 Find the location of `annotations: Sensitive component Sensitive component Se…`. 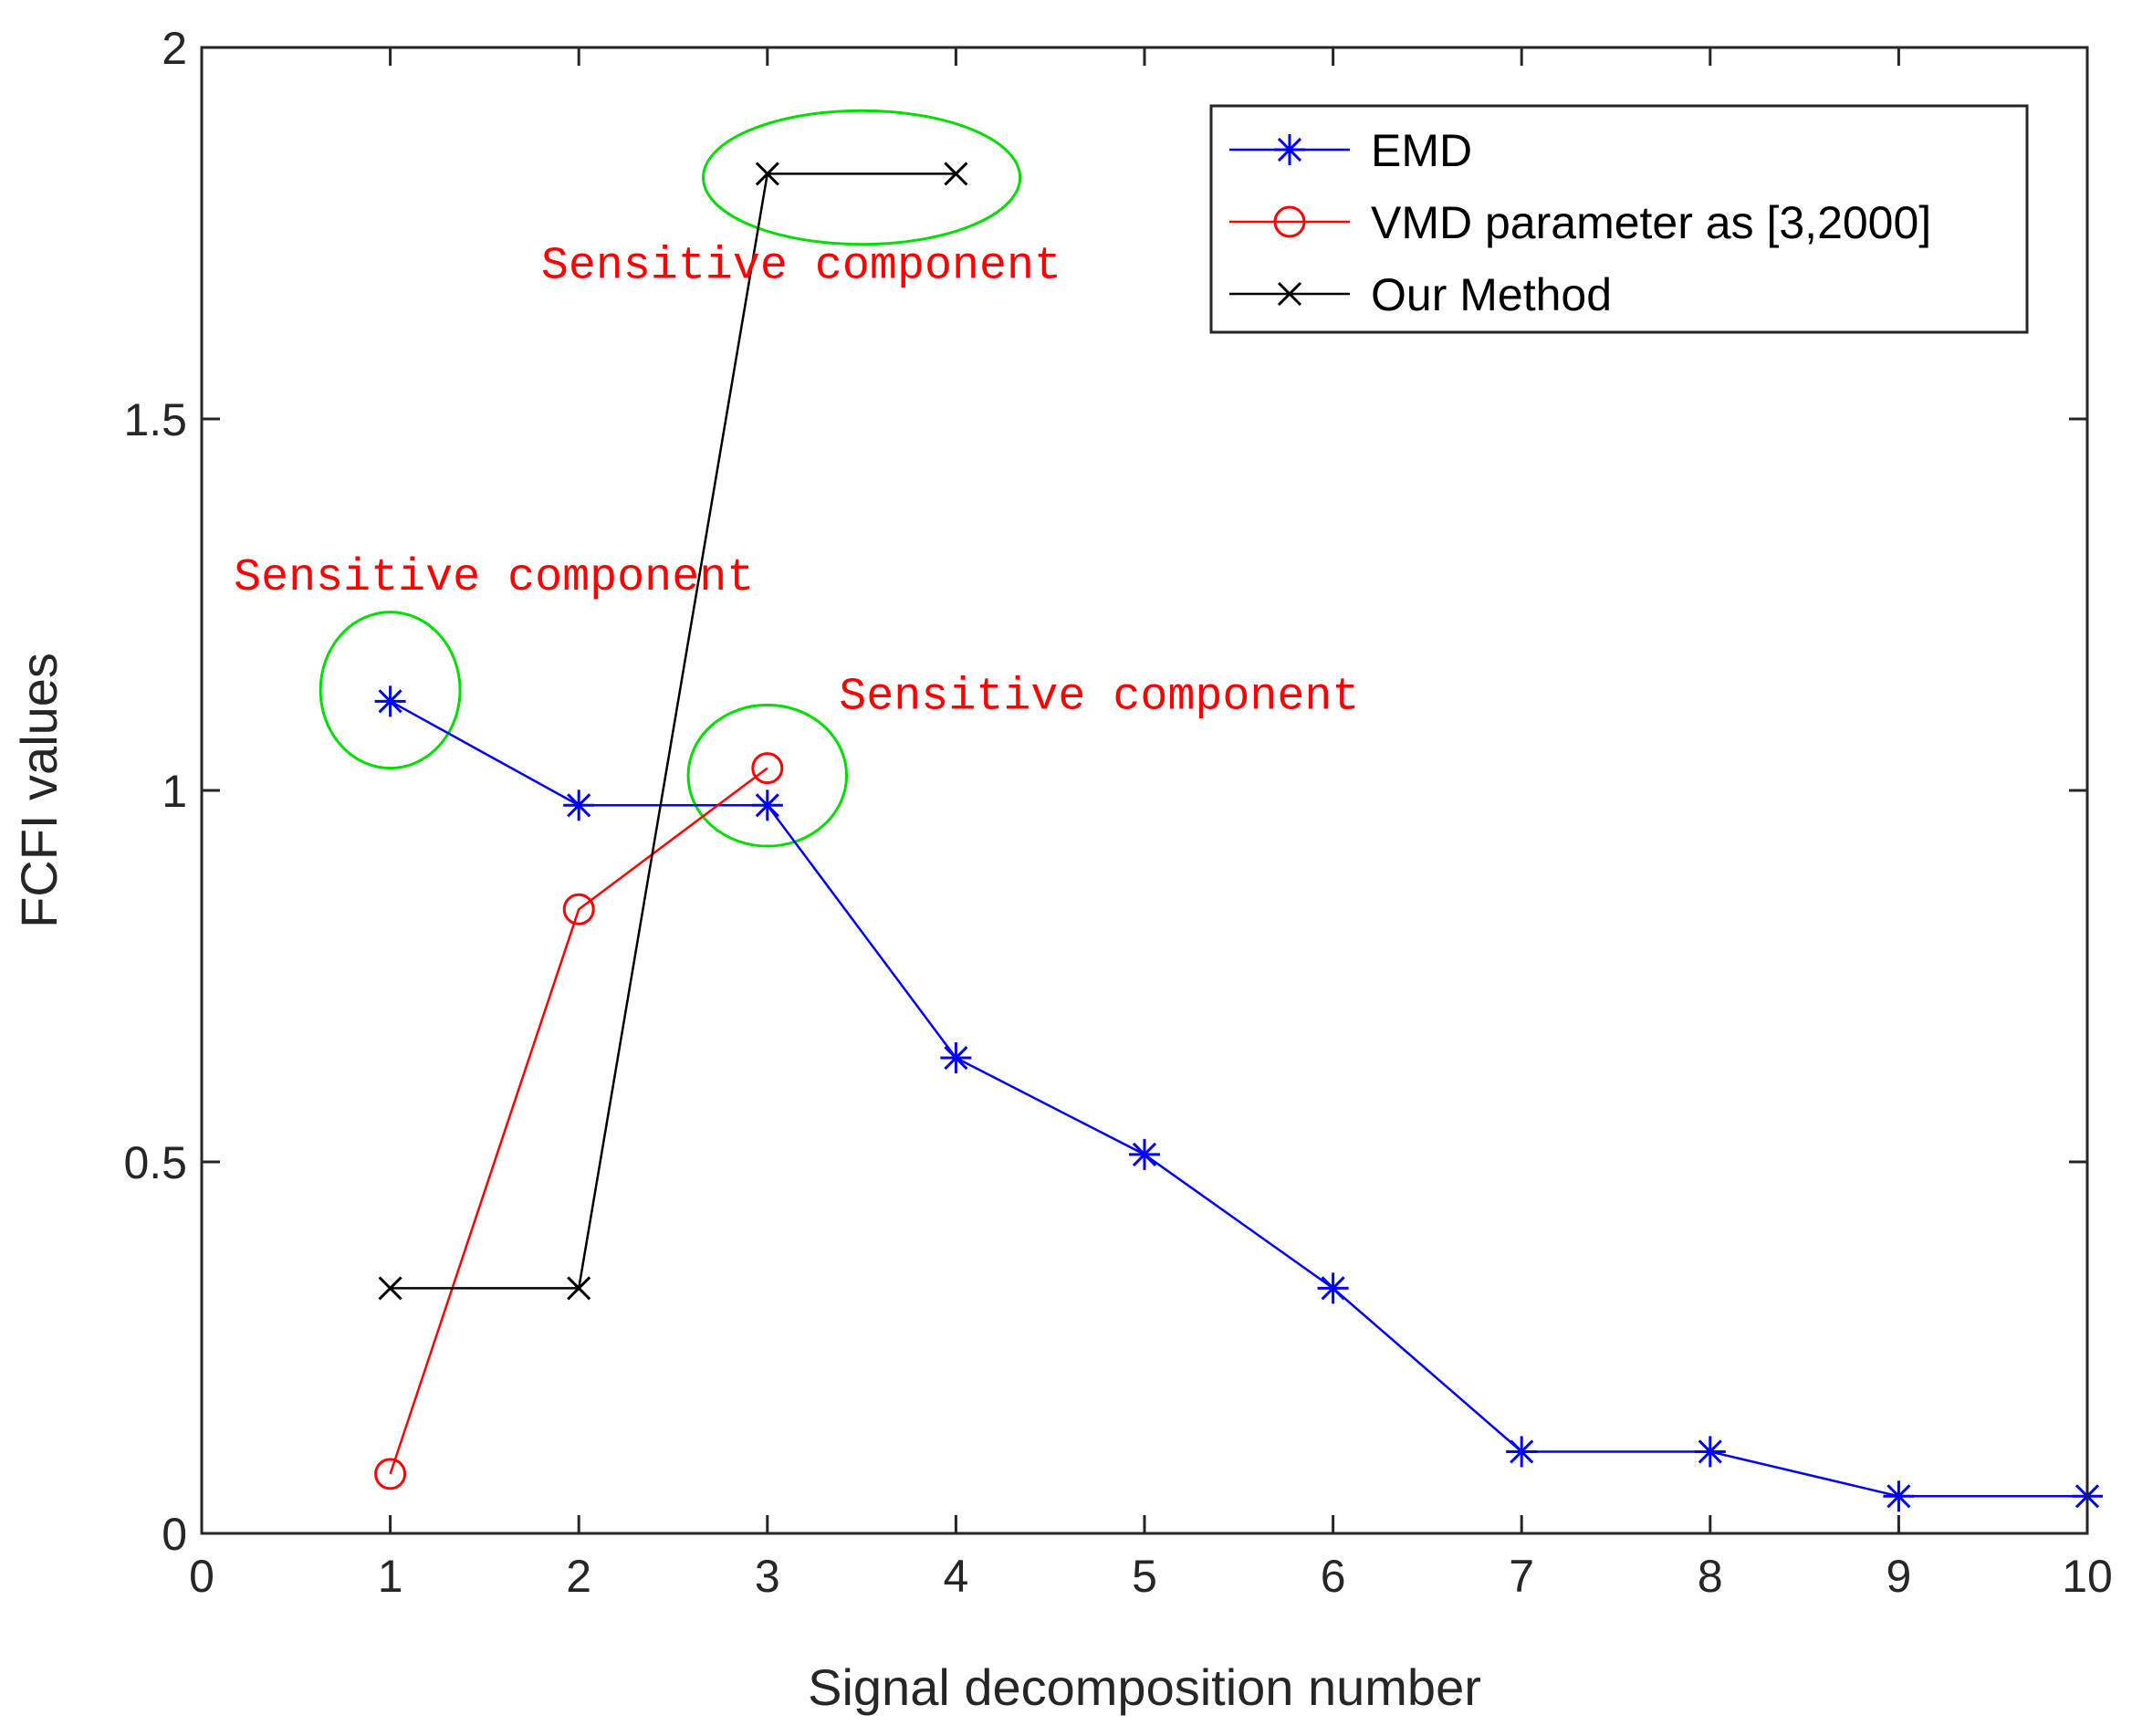

annotations: Sensitive component Sensitive component Se… is located at coordinates (797, 481).